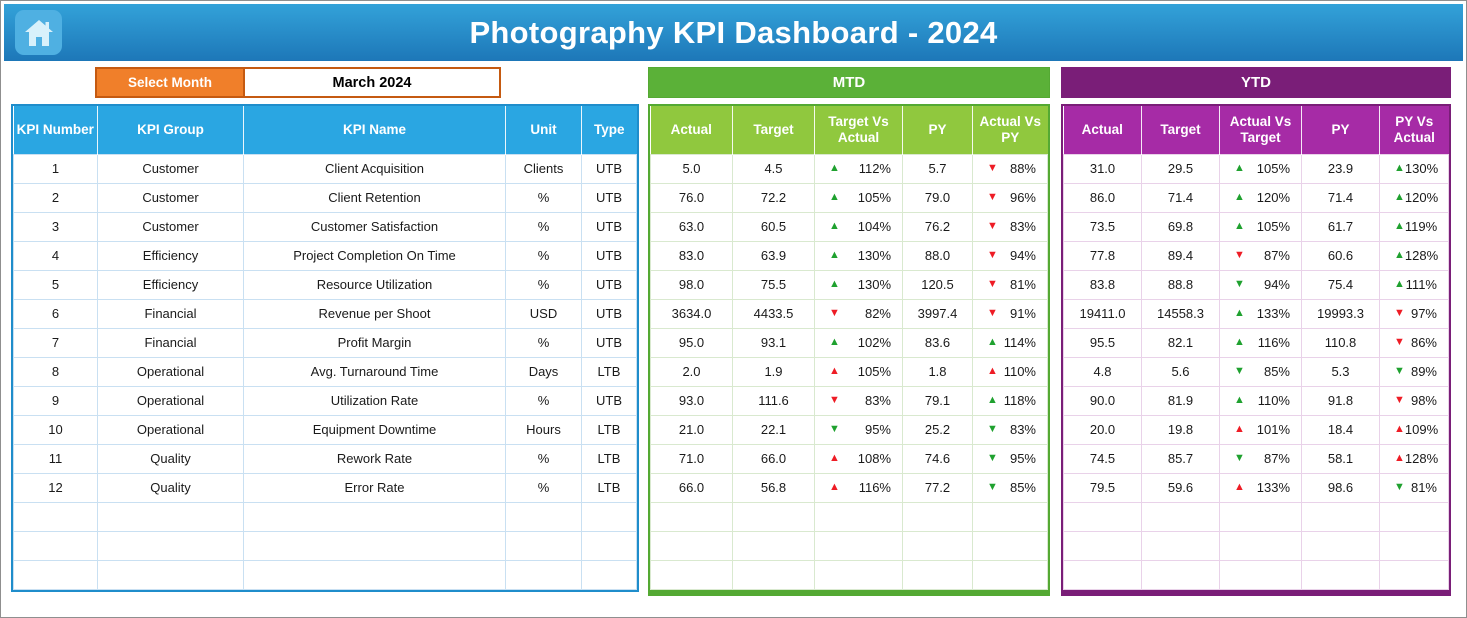 Image resolution: width=1467 pixels, height=618 pixels. Describe the element at coordinates (55, 429) in the screenshot. I see `kpi-number-cell: 10` at that location.